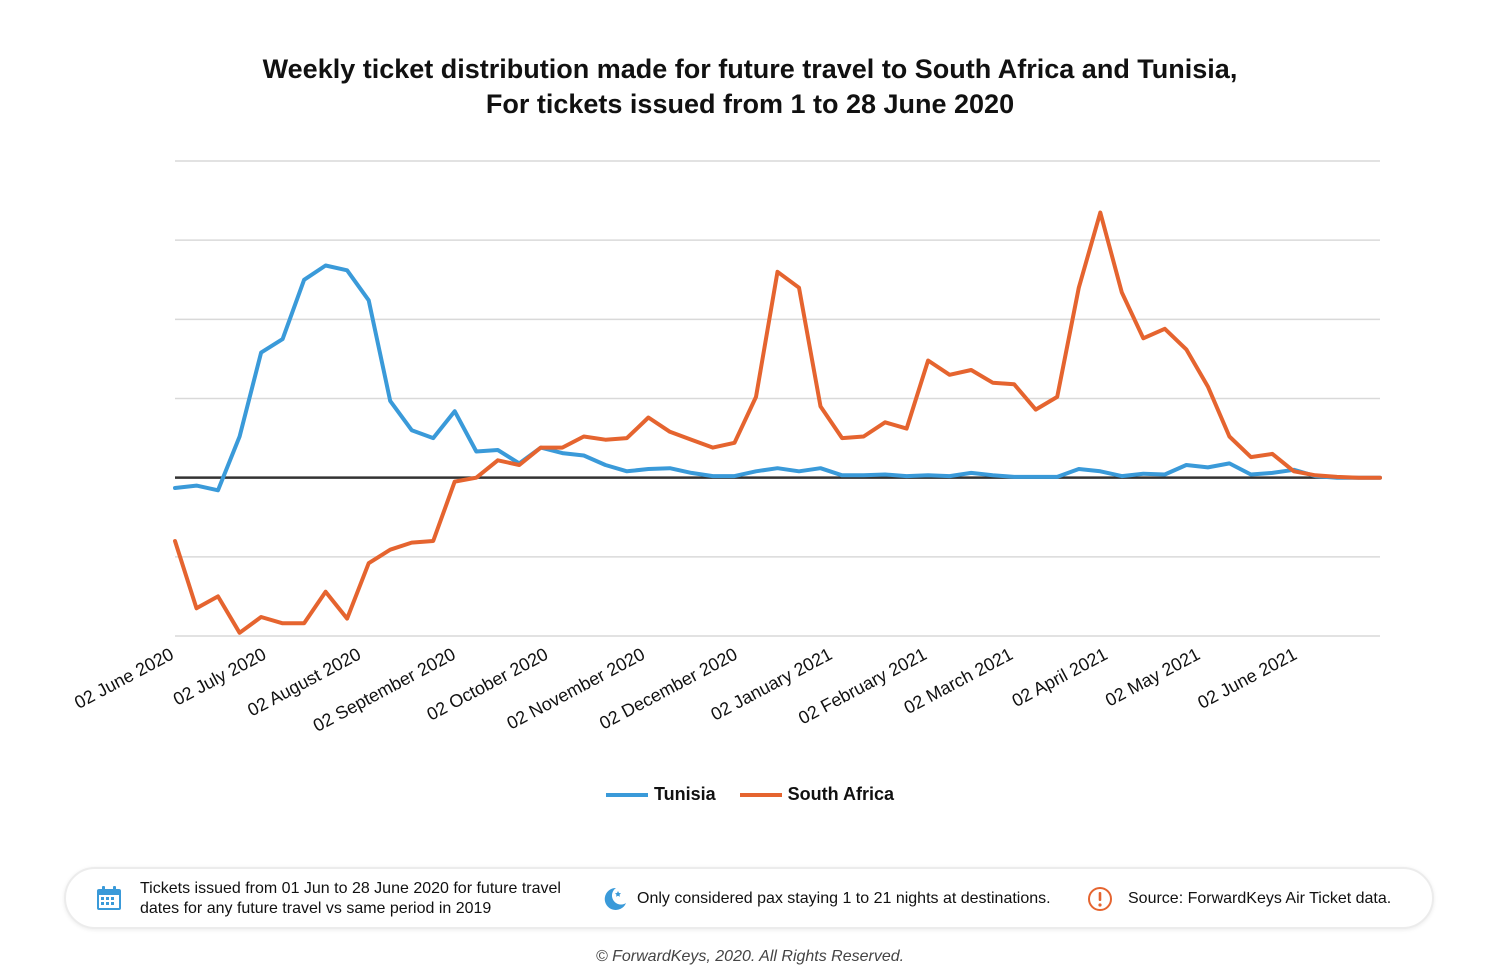  Describe the element at coordinates (760, 794) in the screenshot. I see `legend-swatch-south-africa` at that location.